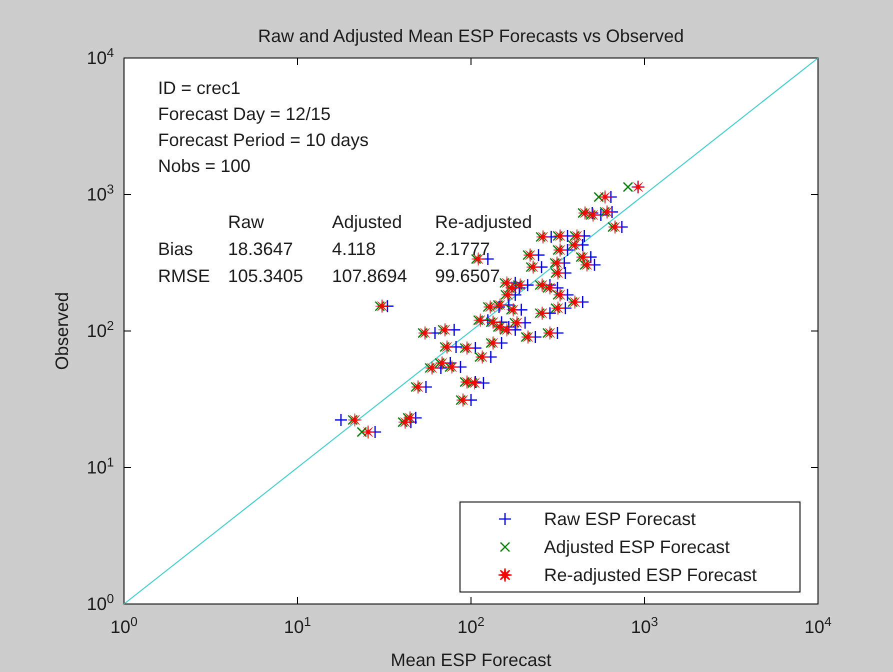 This screenshot has width=893, height=672. Describe the element at coordinates (467, 276) in the screenshot. I see `annotation: 99.6507` at that location.